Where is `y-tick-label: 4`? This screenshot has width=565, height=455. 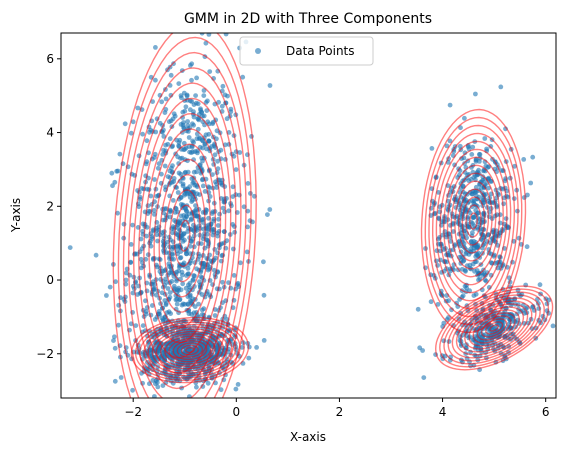
y-tick-label: 4 is located at coordinates (50, 133).